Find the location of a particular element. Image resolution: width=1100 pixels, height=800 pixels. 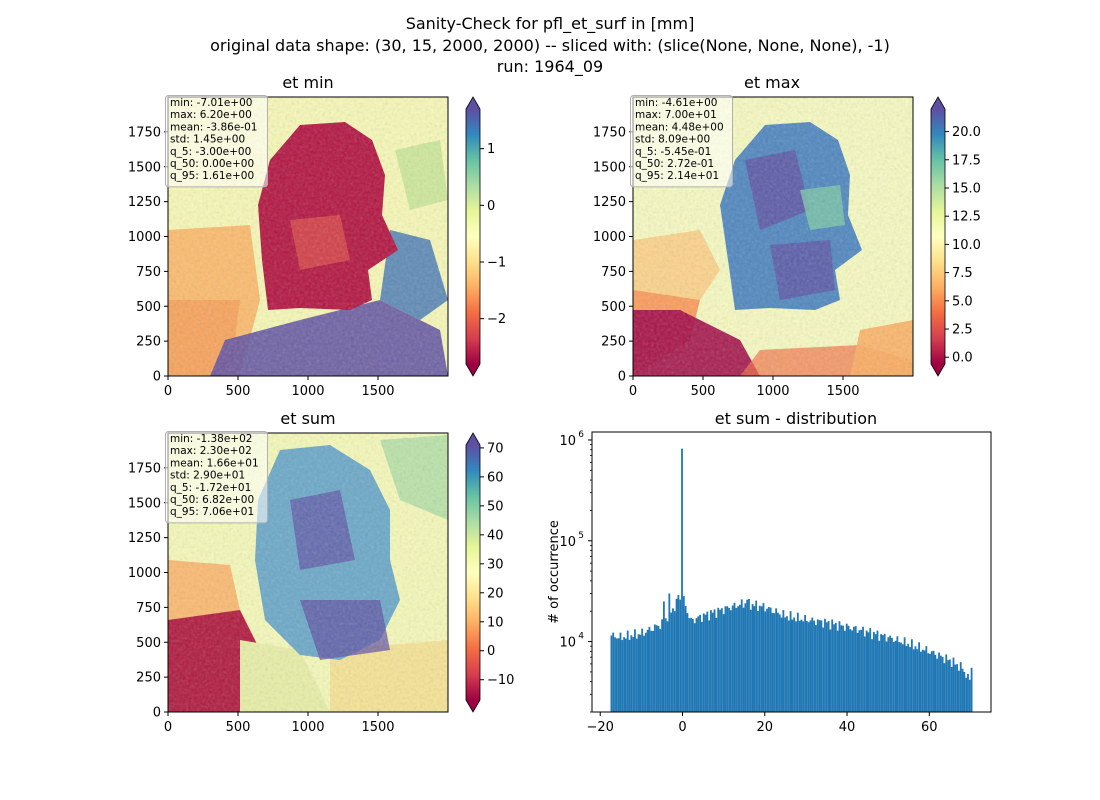

x-axis: −20 0 20 40 60 is located at coordinates (762, 723).